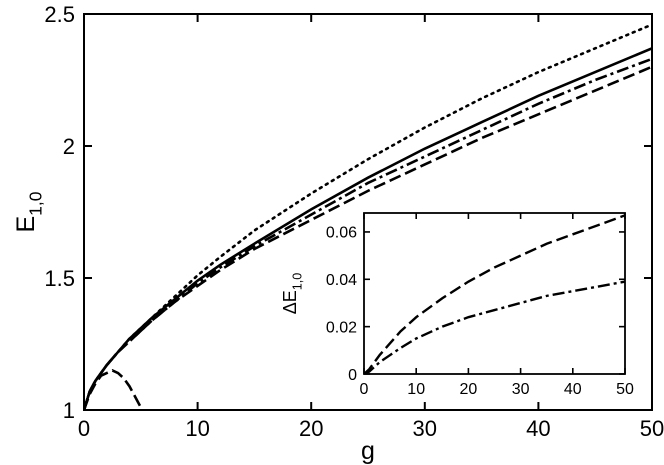  I want to click on inset-y-tick-label: 0.06, so click(341, 233).